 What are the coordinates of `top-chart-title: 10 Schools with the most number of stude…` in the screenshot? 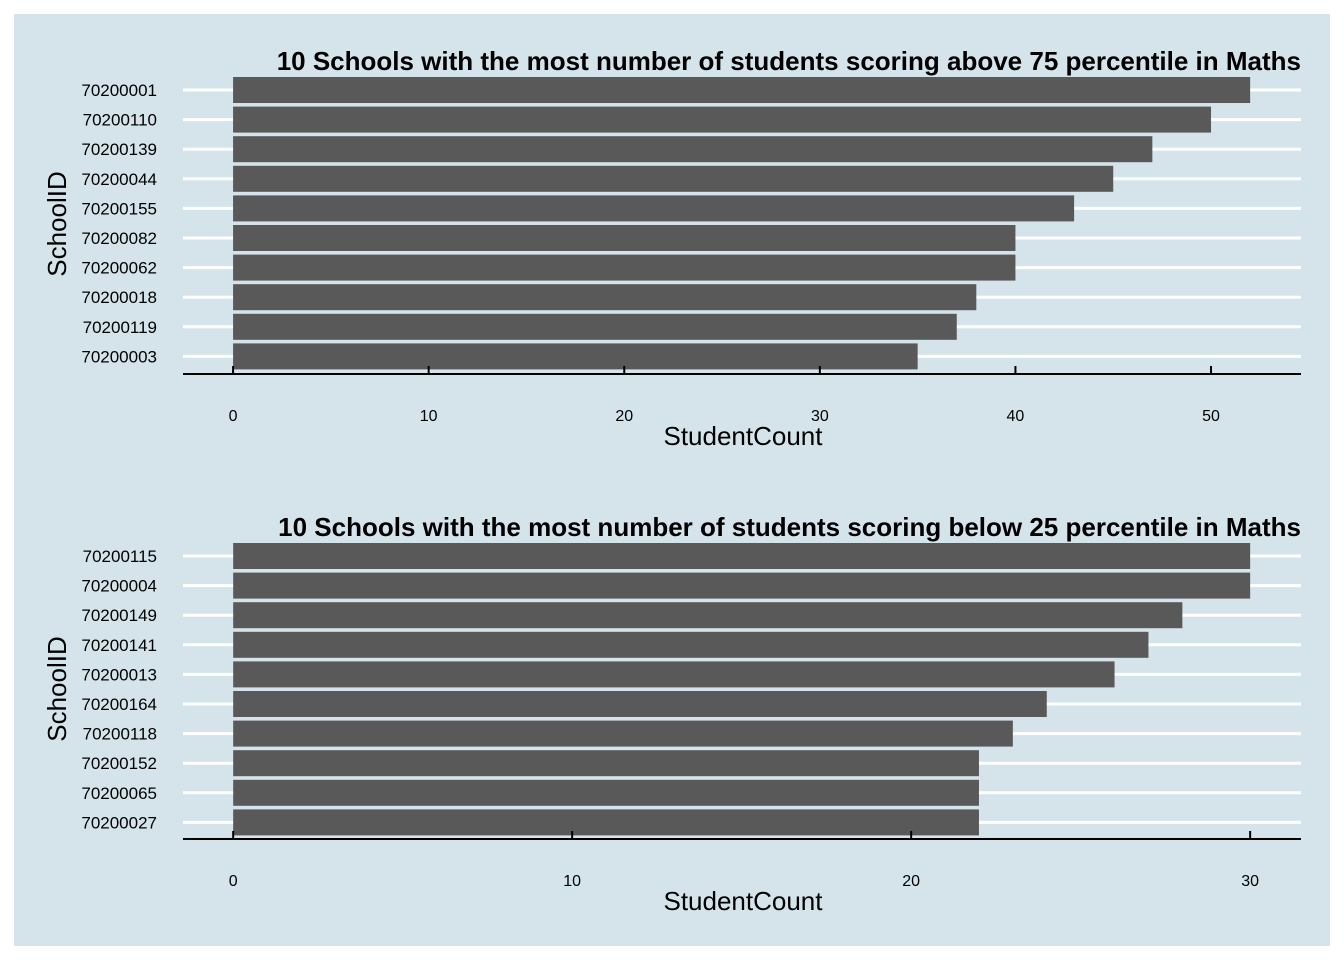 It's located at (789, 61).